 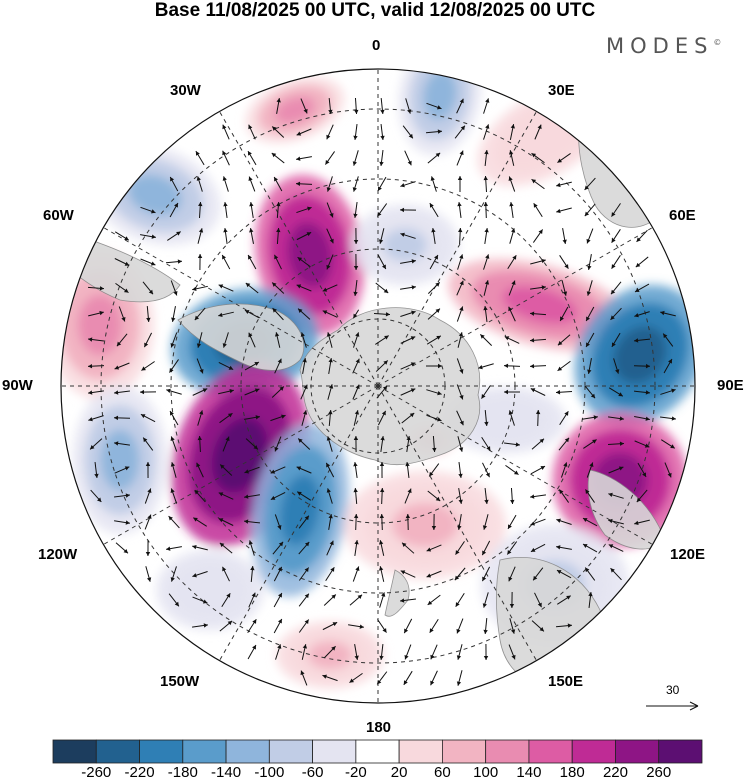 I want to click on latitude-circle, so click(x=378, y=386).